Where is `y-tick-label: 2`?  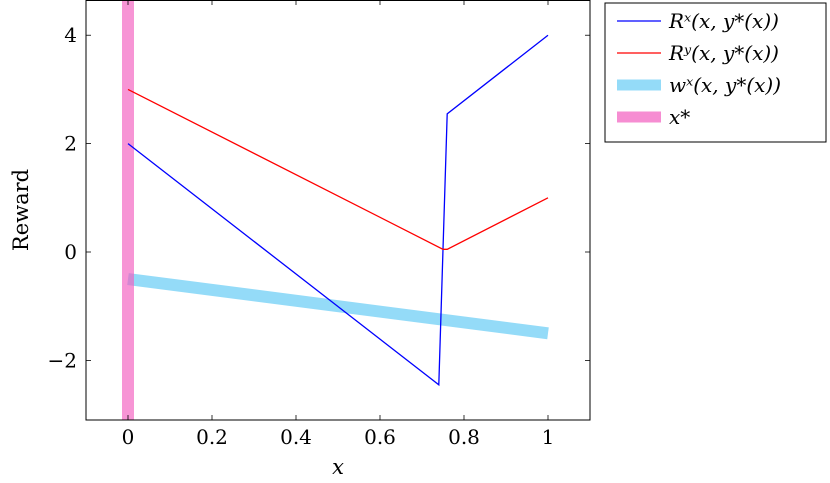
y-tick-label: 2 is located at coordinates (70, 144).